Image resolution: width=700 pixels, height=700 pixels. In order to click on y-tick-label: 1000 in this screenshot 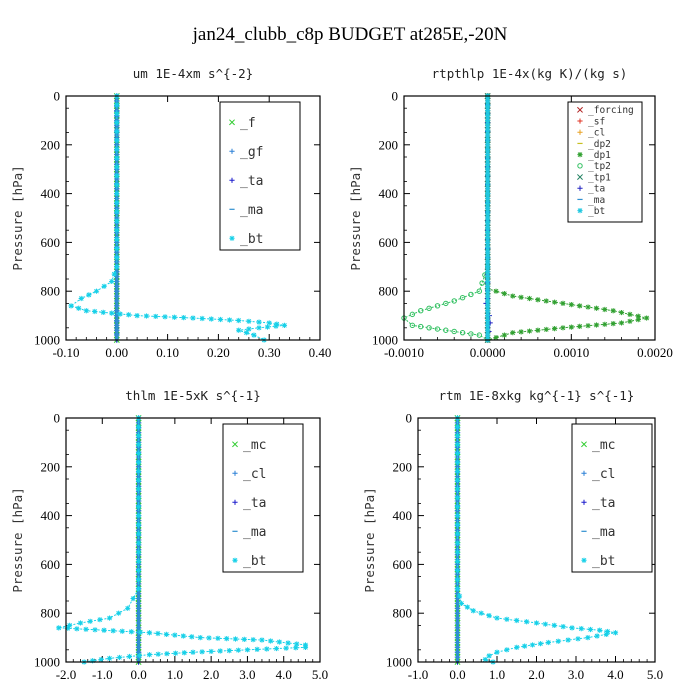, I will do `click(399, 662)`.